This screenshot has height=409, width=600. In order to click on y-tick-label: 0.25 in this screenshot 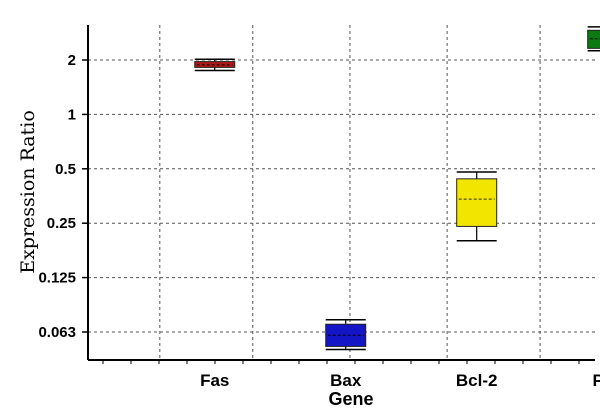, I will do `click(61, 223)`.